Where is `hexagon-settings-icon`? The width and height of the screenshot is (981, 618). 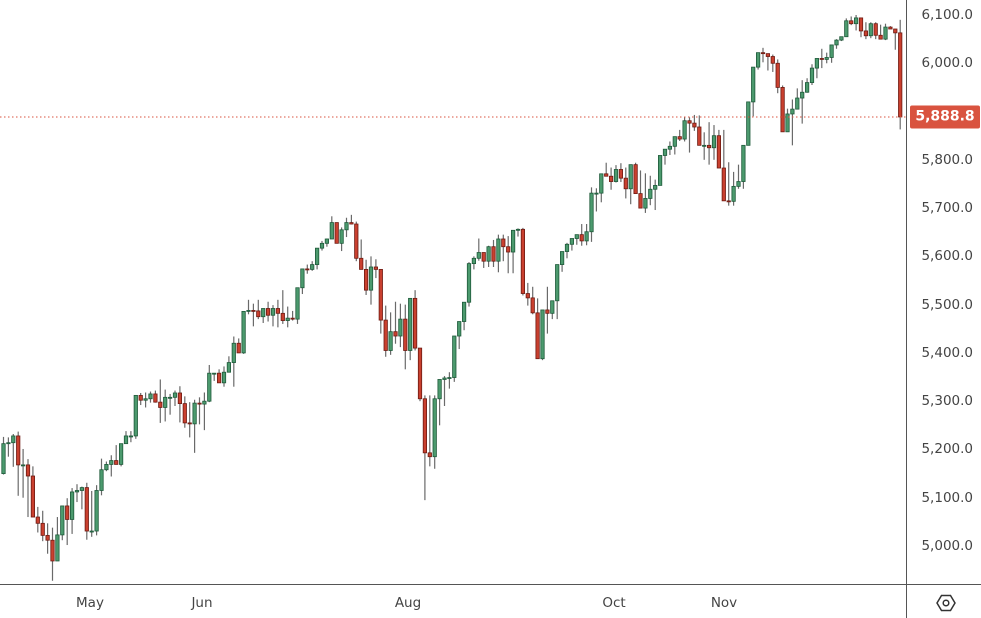 hexagon-settings-icon is located at coordinates (946, 603).